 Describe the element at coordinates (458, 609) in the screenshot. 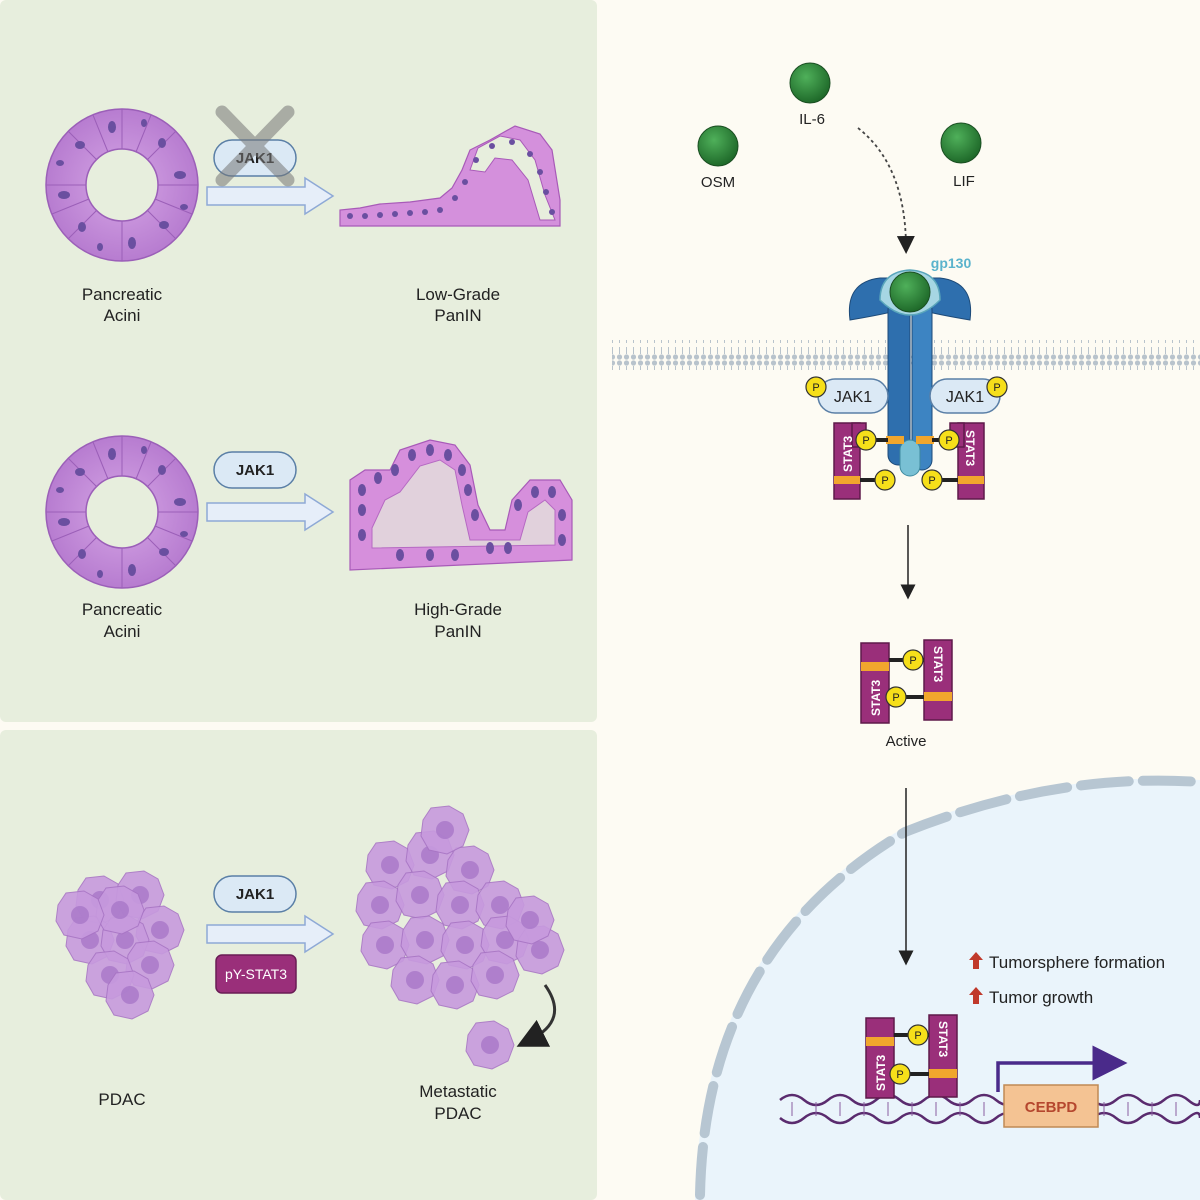

I see `row2-right-label-line1: High-Grade` at that location.